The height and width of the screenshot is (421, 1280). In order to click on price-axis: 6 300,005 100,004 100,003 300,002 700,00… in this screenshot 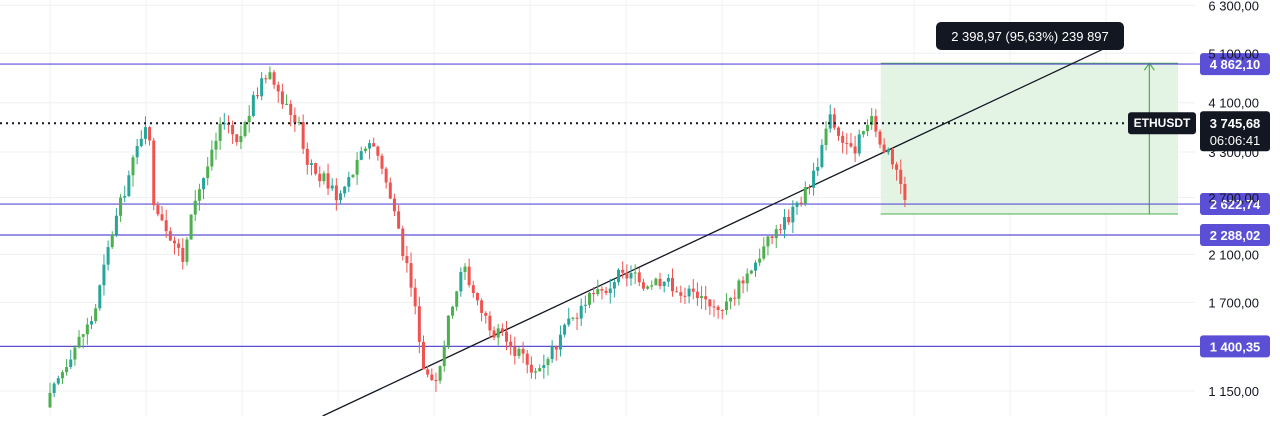, I will do `click(1233, 199)`.